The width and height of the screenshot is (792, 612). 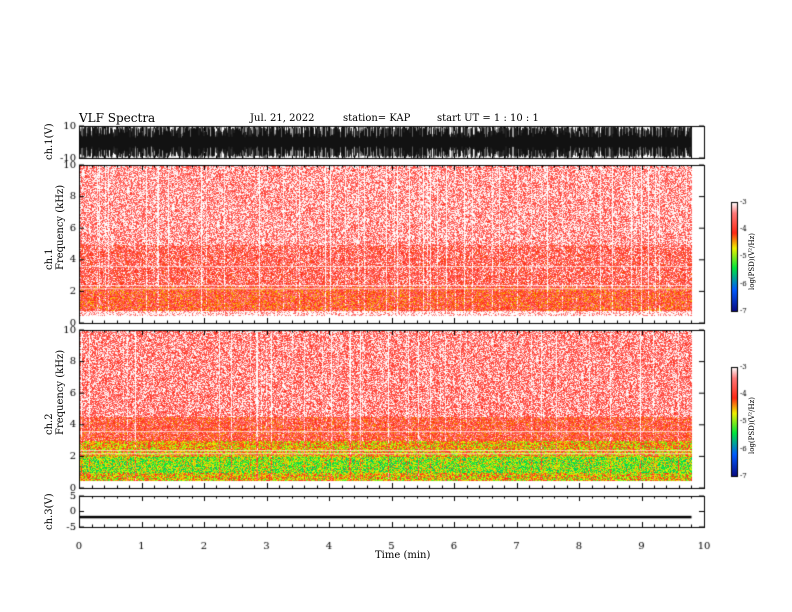 I want to click on ch1-channel-label: ch.1, so click(x=49, y=259).